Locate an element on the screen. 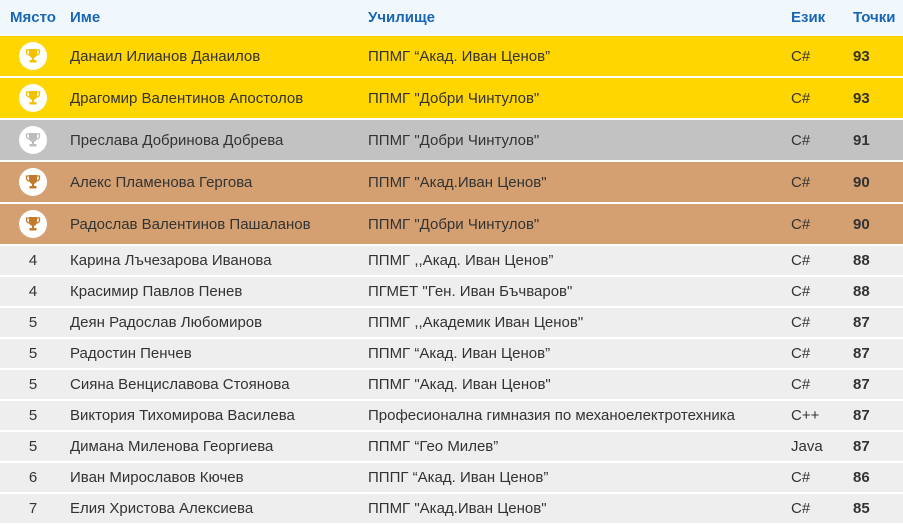 This screenshot has height=525, width=903. place-cell: 6 is located at coordinates (33, 477).